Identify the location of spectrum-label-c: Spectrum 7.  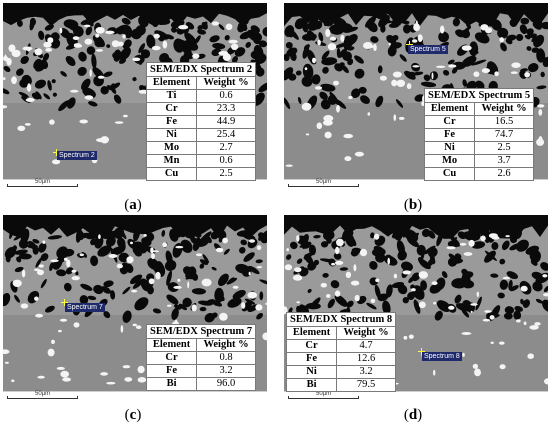
(85, 307).